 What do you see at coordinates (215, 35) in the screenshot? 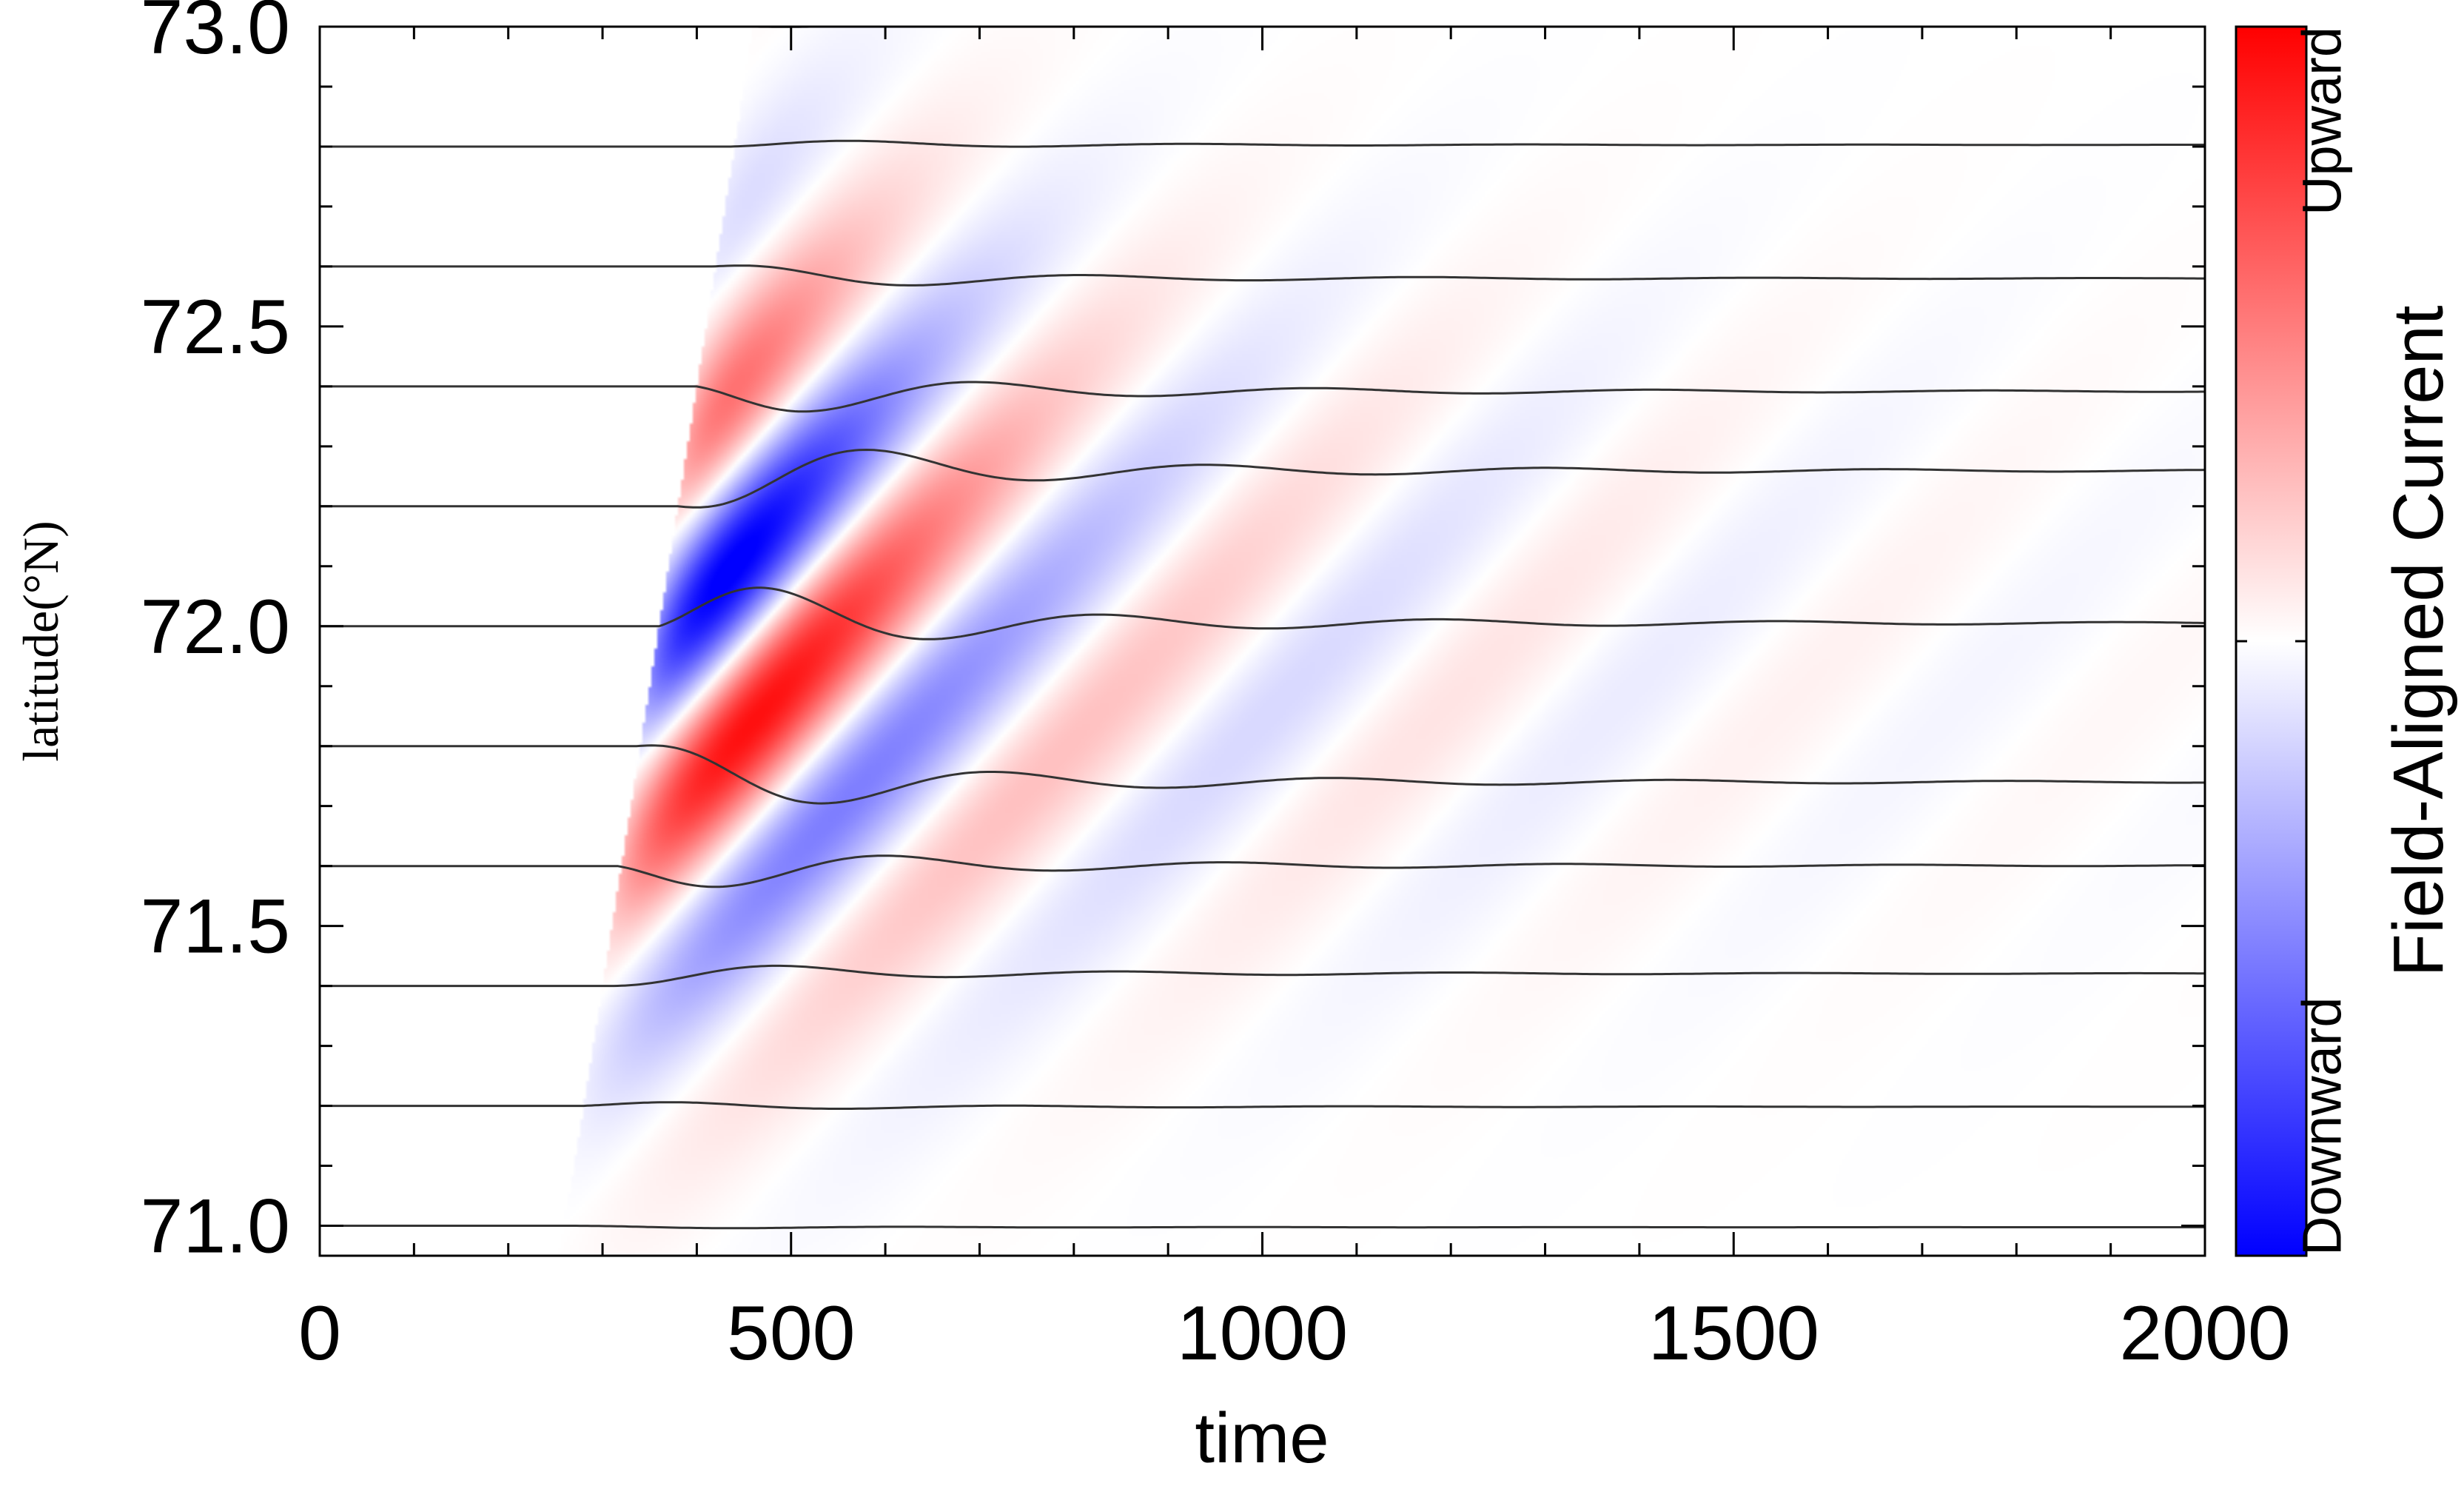
I see `y-tick-label: 73.0` at bounding box center [215, 35].